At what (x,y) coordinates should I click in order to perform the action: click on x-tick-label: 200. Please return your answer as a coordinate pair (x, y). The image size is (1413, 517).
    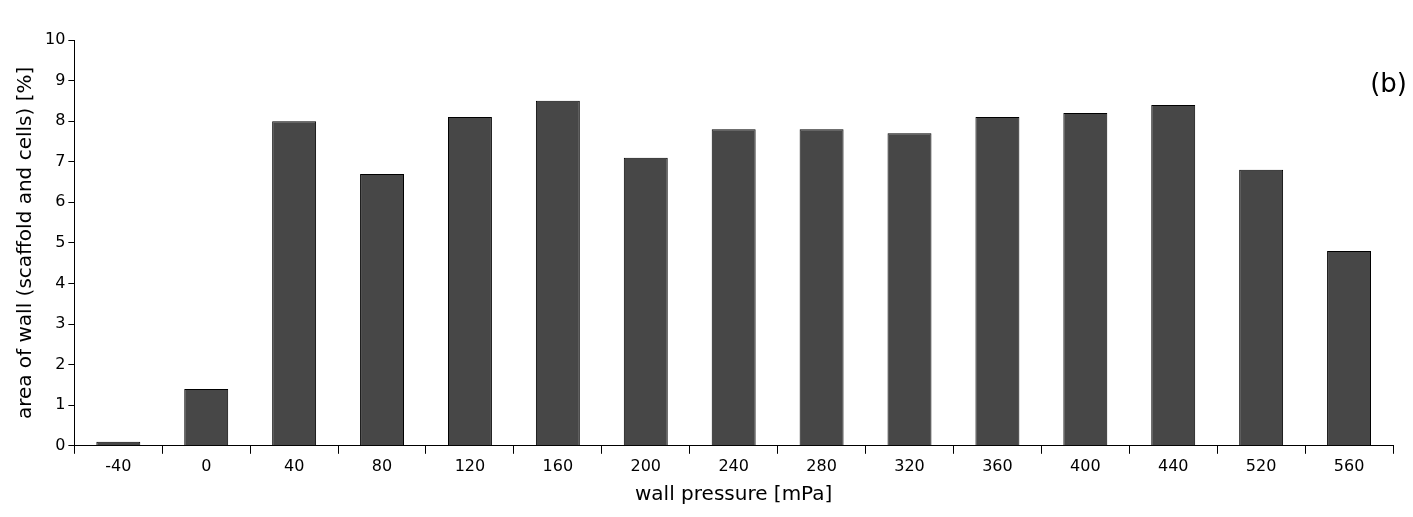
    Looking at the image, I should click on (646, 465).